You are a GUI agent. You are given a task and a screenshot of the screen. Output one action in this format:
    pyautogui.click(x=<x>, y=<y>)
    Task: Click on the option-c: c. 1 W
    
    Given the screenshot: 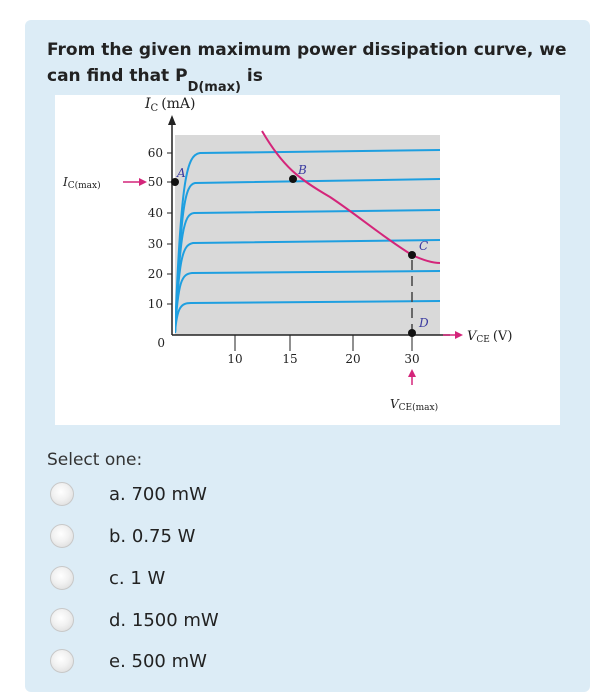 What is the action you would take?
    pyautogui.click(x=200, y=578)
    